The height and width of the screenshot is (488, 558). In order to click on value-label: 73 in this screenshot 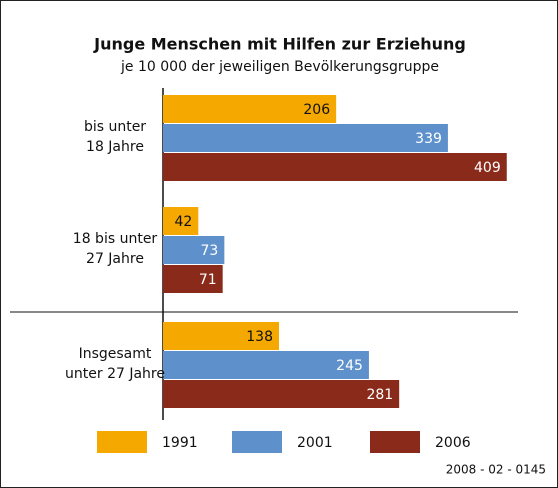, I will do `click(210, 251)`.